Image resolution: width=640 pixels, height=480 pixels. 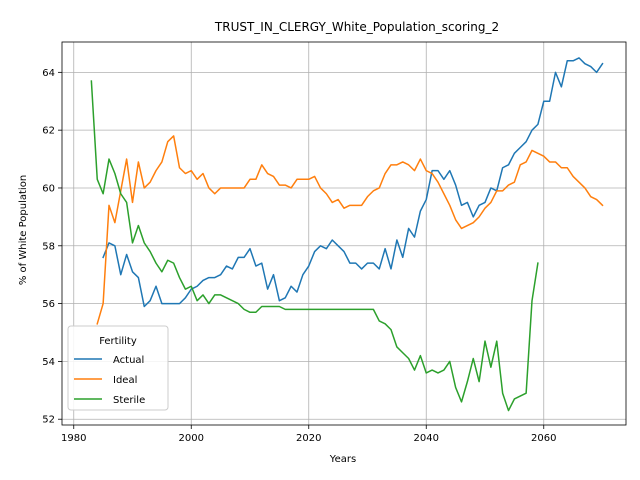 I want to click on legend-title: Fertility, so click(x=118, y=341).